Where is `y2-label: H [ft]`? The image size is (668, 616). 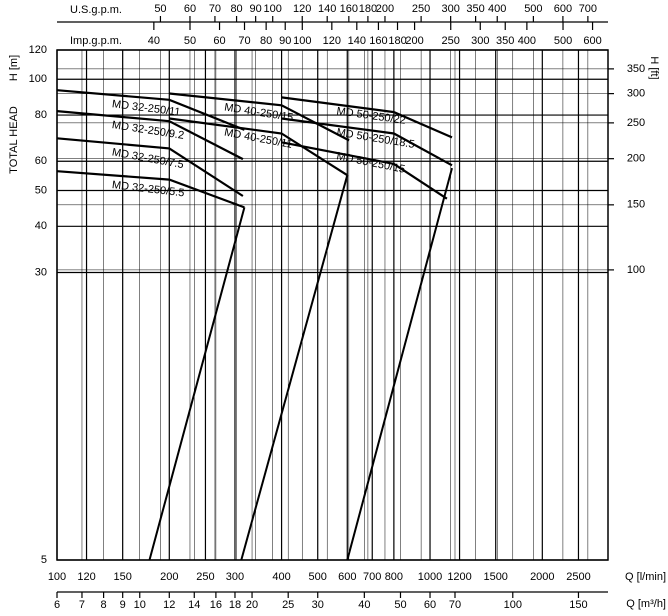
y2-label: H [ft] is located at coordinates (654, 67).